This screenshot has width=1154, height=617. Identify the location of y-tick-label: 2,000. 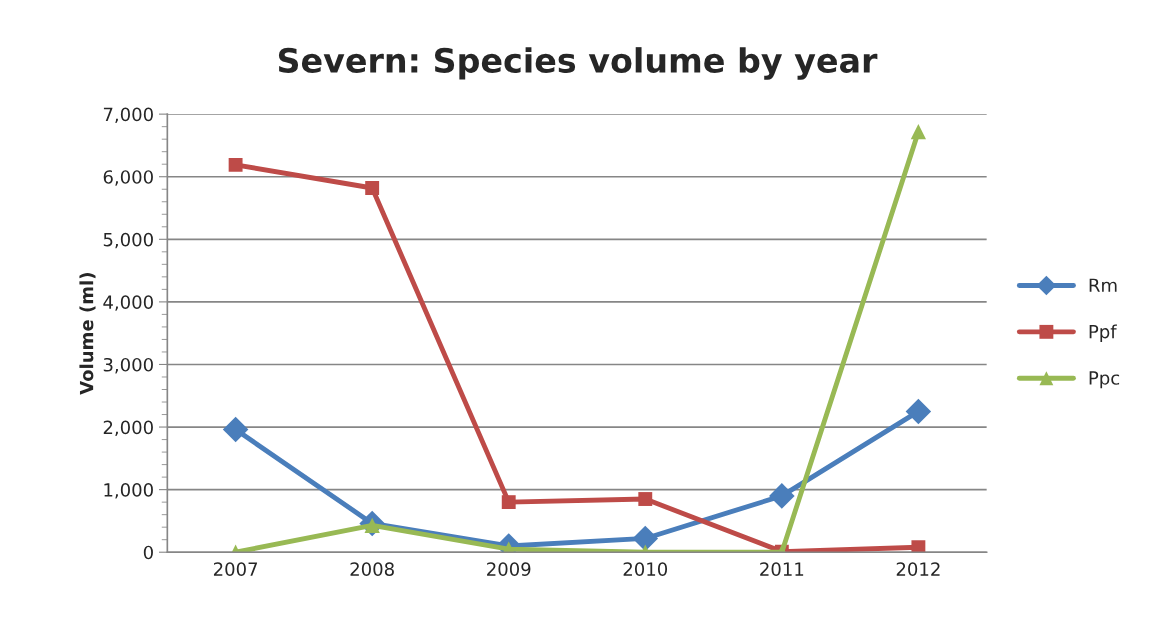
(128, 428).